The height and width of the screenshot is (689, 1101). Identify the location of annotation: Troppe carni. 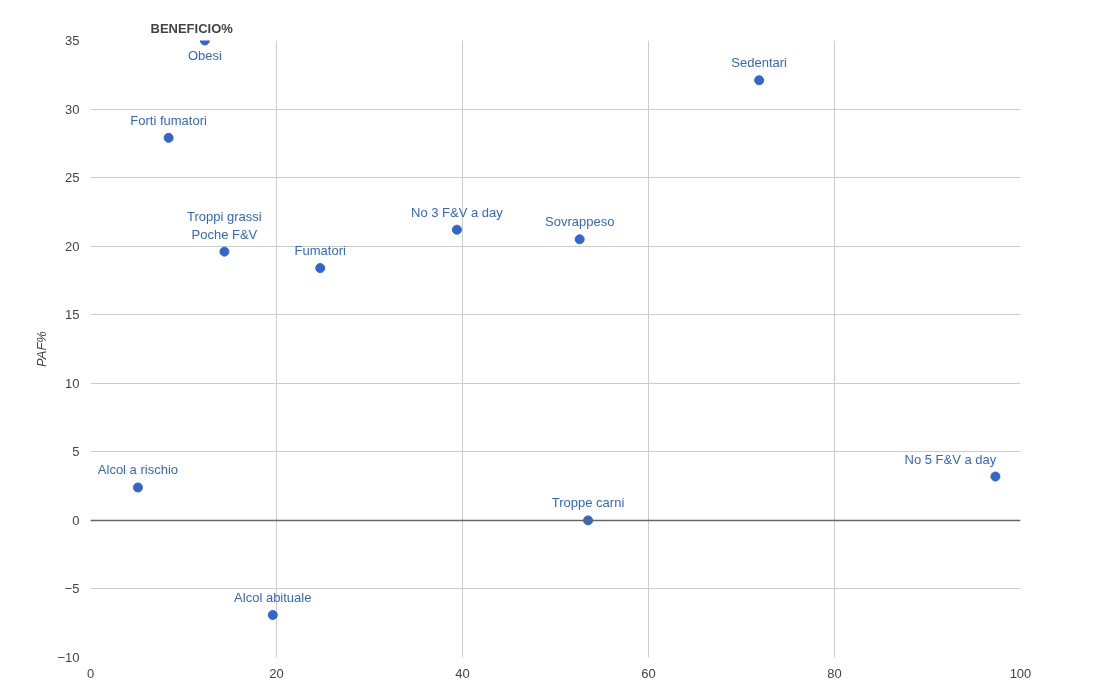
(588, 503).